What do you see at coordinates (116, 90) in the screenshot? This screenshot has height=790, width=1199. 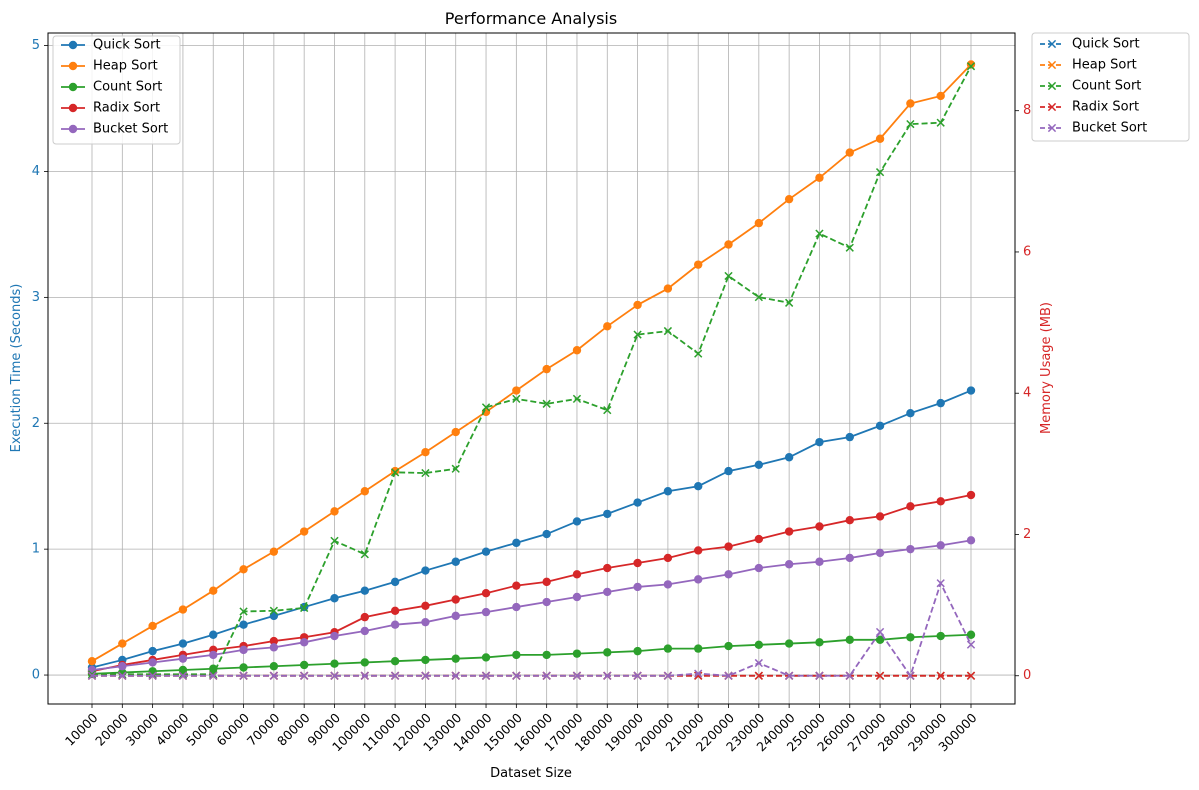 I see `legend-box` at bounding box center [116, 90].